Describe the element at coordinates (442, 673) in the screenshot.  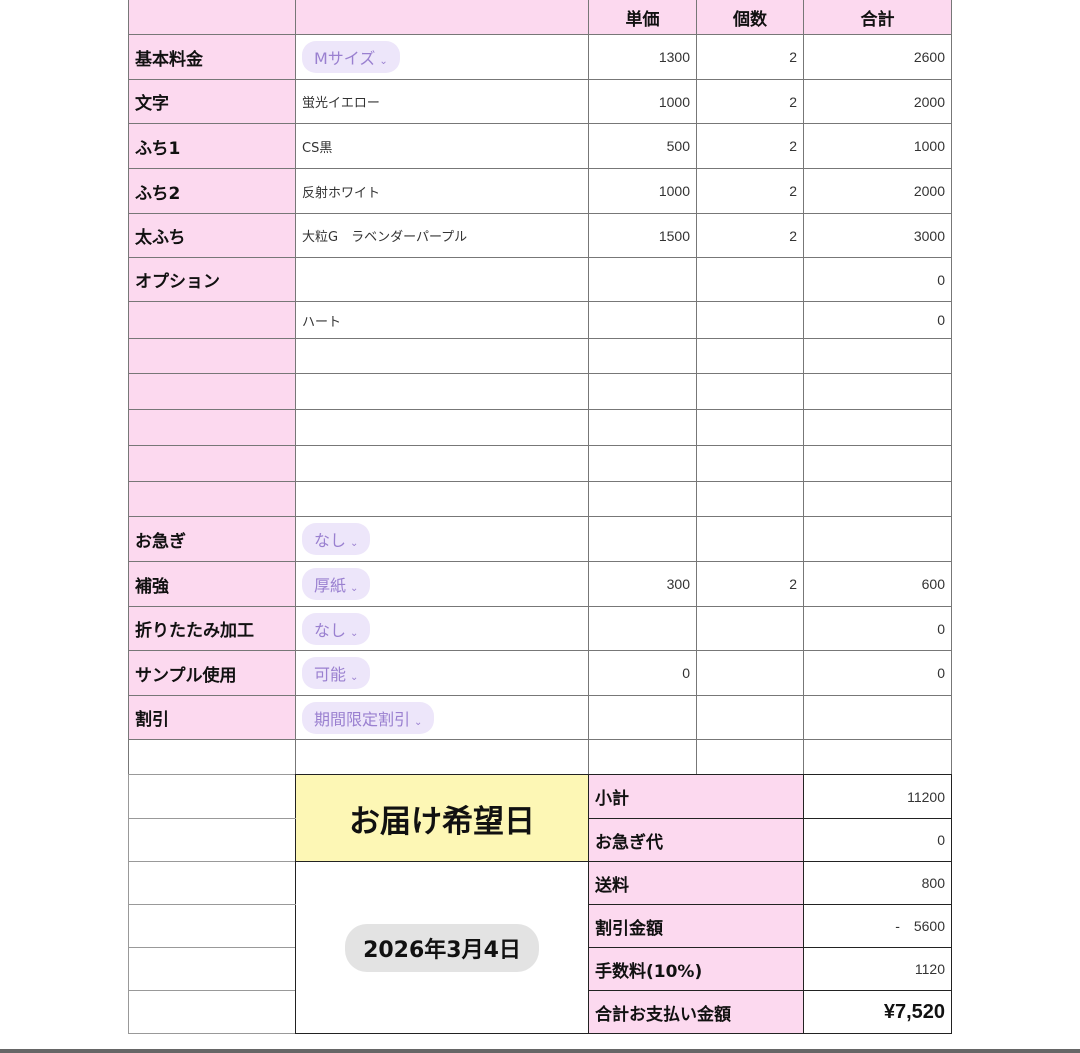
I see `item-cell: 可能 ⌄` at that location.